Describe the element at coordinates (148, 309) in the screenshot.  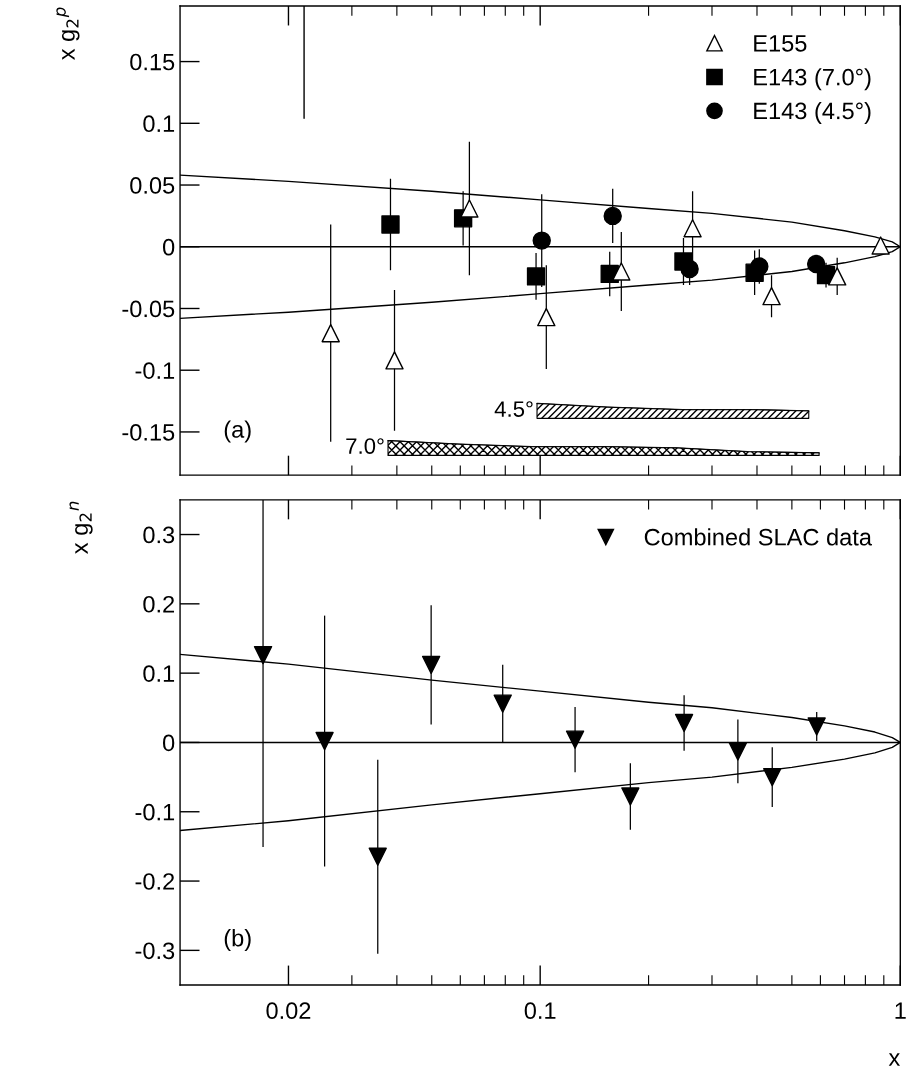
I see `y-tick-label: -0.05` at that location.